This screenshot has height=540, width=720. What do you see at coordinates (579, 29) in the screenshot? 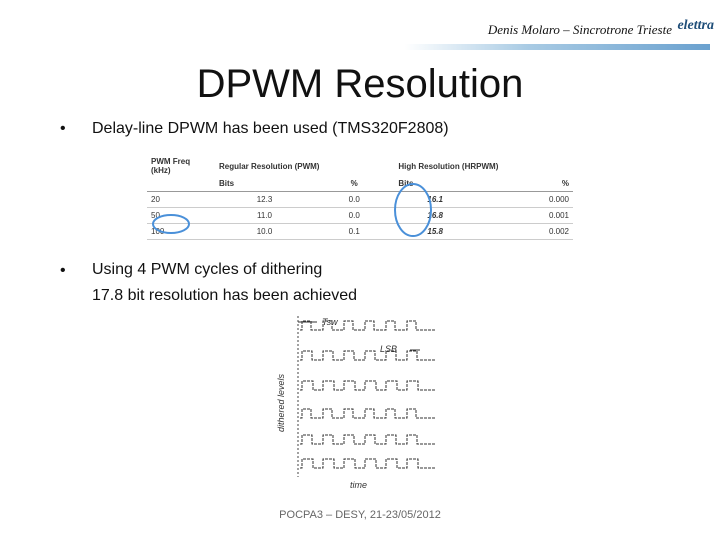
I see `author: Denis Molaro – Sincrotrone Trieste` at bounding box center [579, 29].